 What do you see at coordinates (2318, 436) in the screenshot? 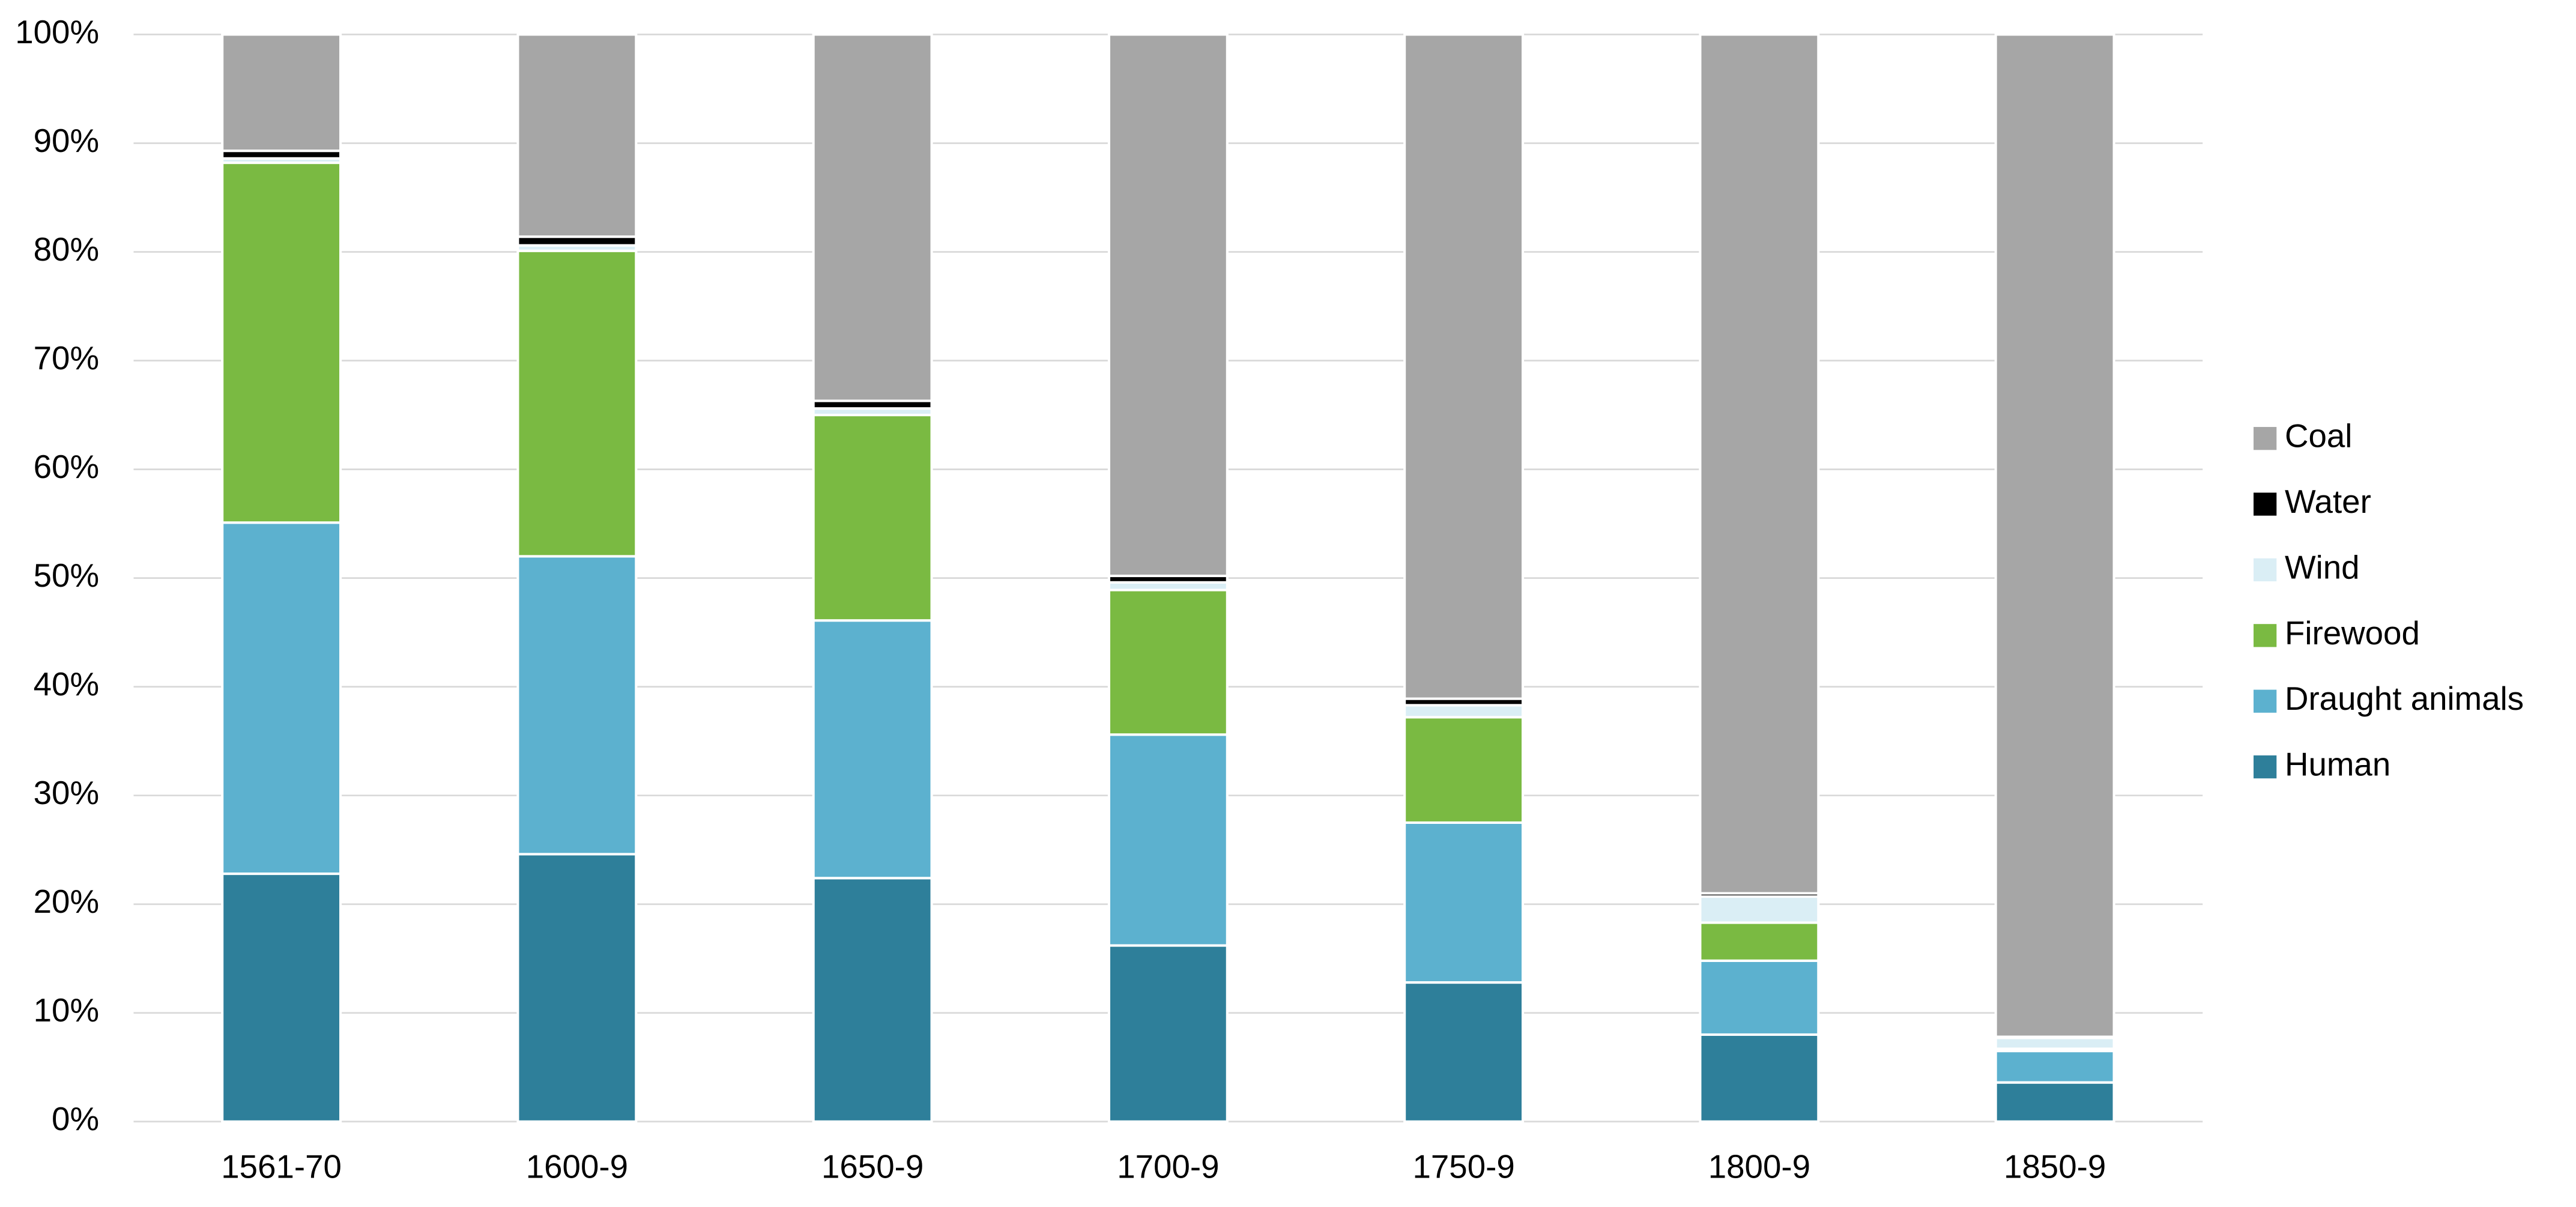
I see `legend-label: Coal` at bounding box center [2318, 436].